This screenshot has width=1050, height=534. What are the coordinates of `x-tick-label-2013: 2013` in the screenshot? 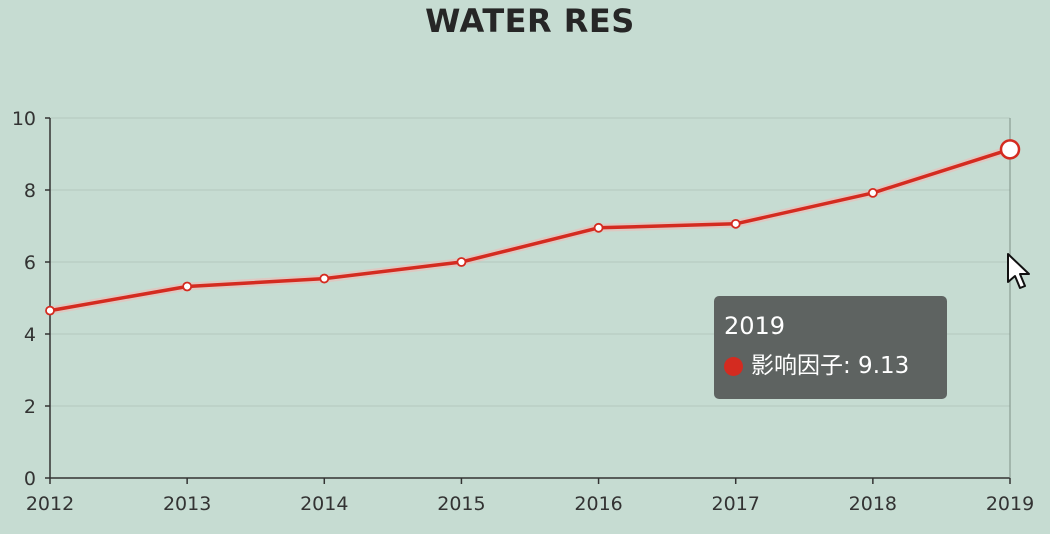 It's located at (187, 504).